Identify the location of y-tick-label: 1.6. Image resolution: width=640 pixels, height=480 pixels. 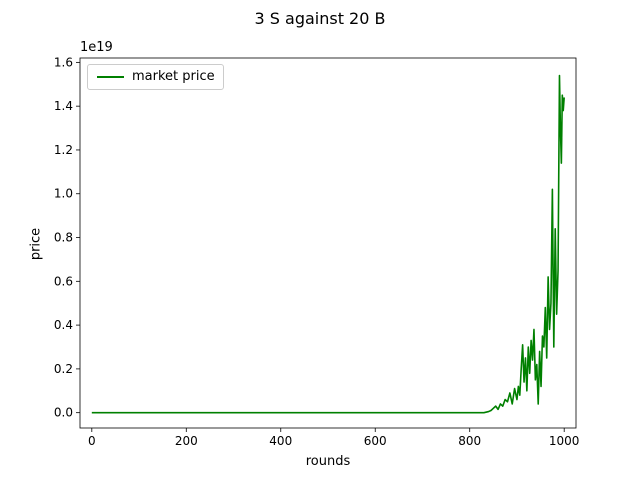
(63, 62).